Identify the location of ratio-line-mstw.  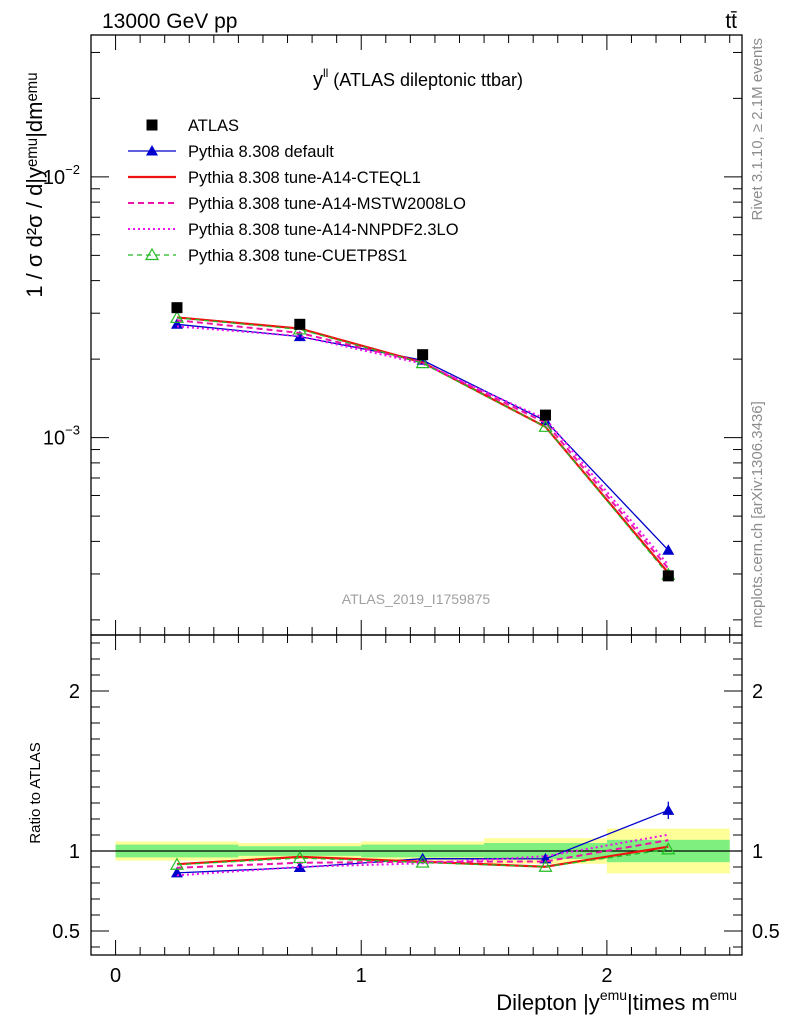
(422, 854).